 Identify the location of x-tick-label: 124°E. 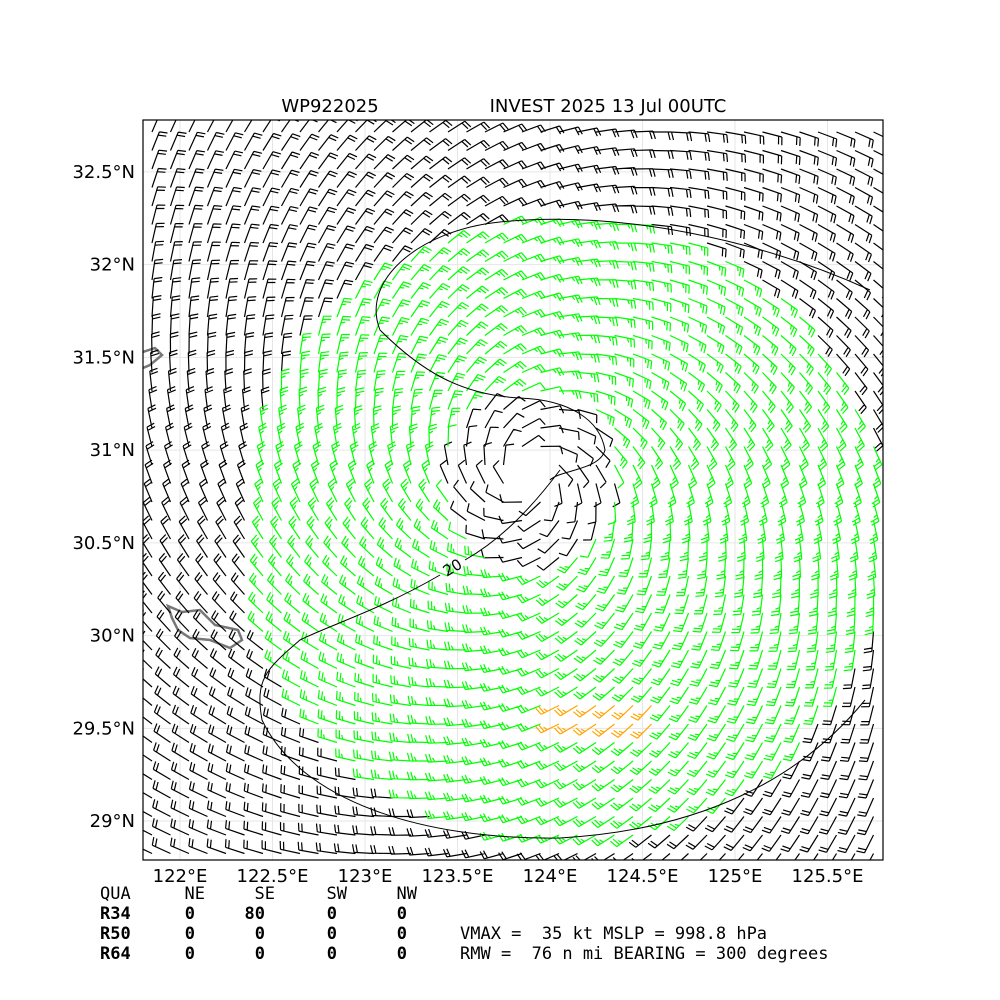
(550, 876).